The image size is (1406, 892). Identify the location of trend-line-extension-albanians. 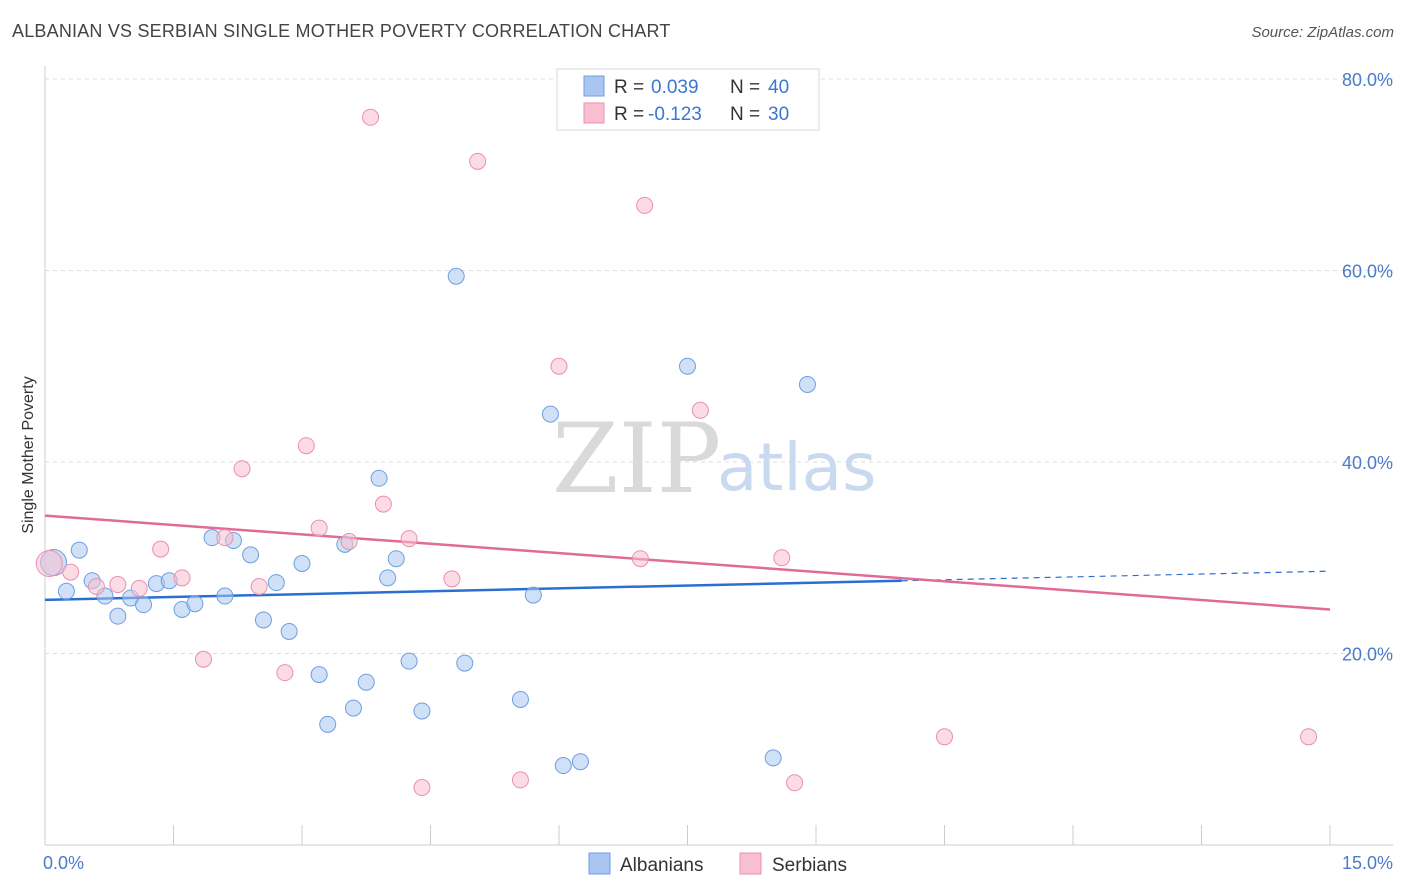
(1116, 576).